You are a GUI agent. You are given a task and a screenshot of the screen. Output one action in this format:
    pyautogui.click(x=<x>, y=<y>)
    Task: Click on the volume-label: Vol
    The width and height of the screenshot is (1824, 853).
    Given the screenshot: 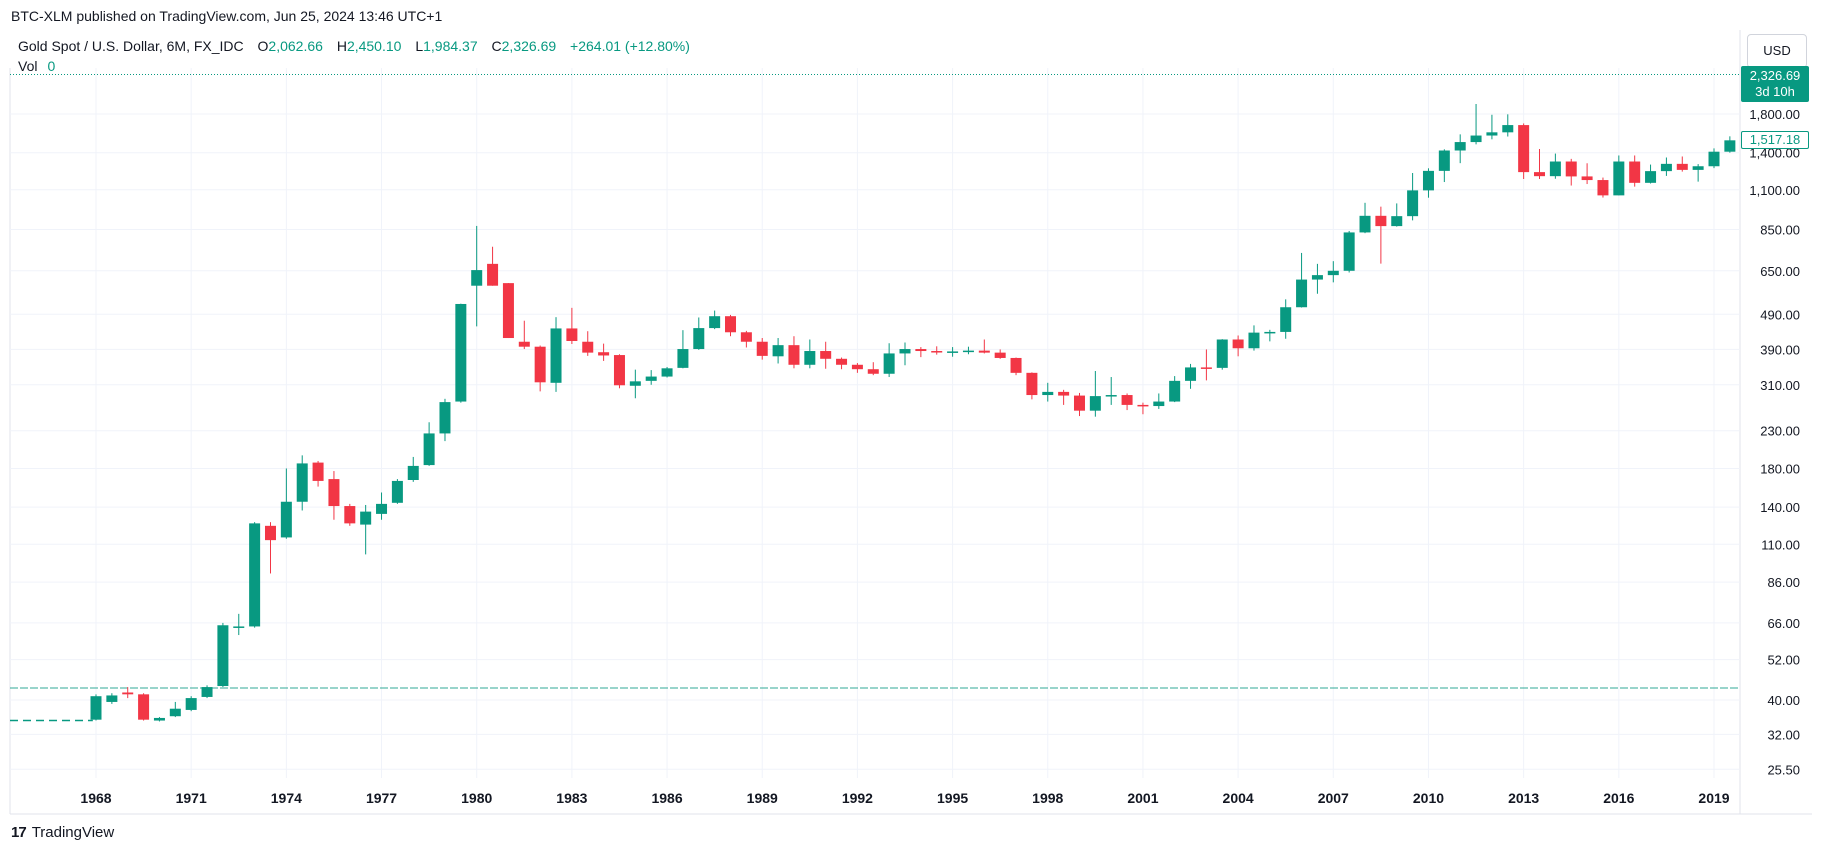 What is the action you would take?
    pyautogui.click(x=28, y=66)
    